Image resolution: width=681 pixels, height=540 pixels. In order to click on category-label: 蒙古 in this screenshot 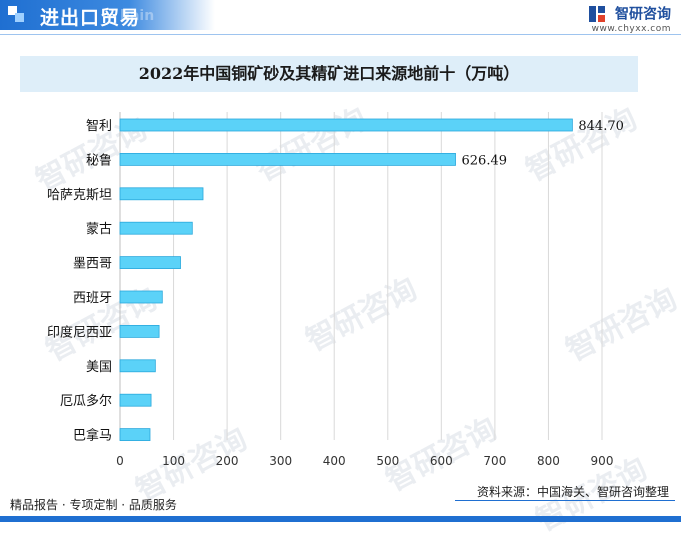, I will do `click(99, 229)`.